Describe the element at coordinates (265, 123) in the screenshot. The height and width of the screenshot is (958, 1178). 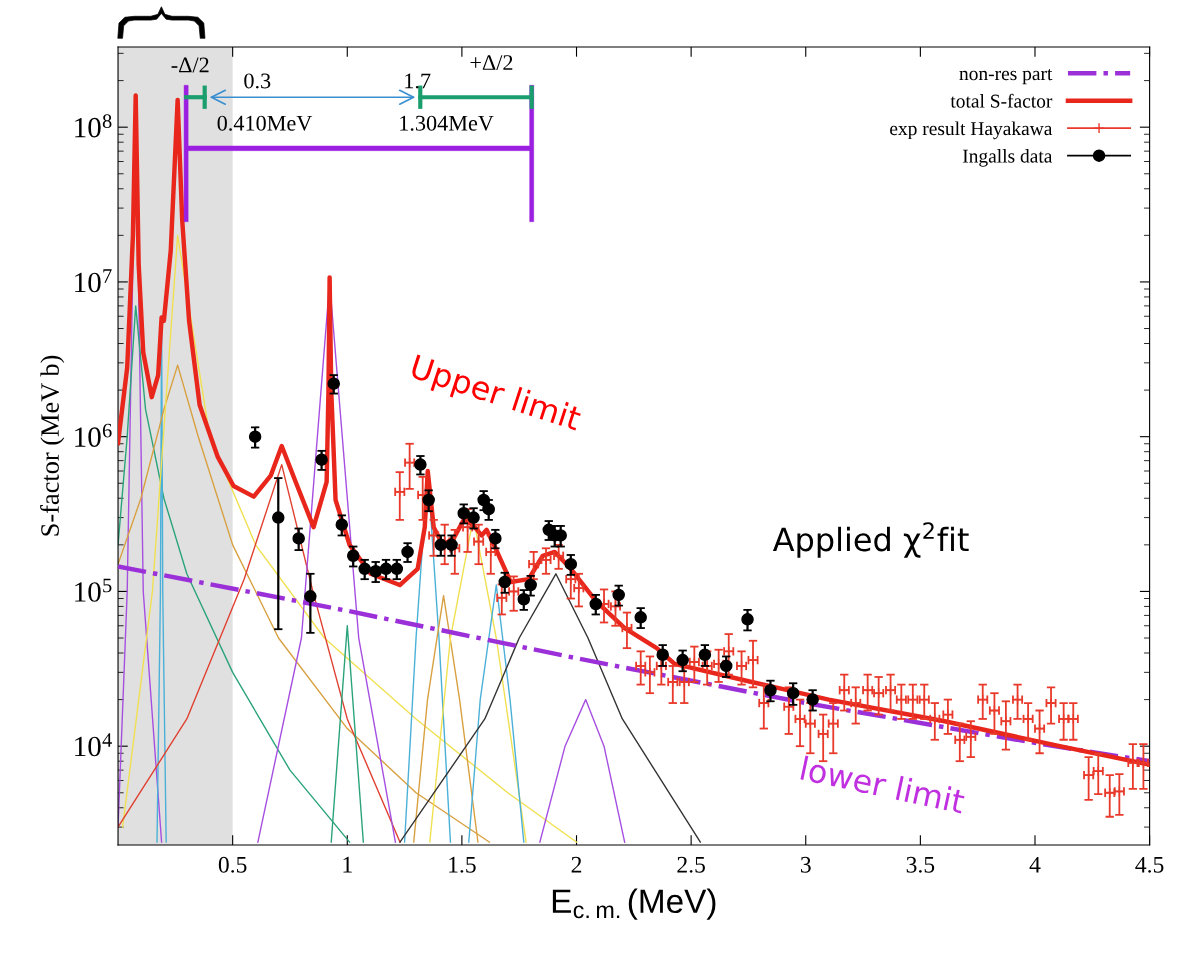
I see `annotation: 0.410MeV` at that location.